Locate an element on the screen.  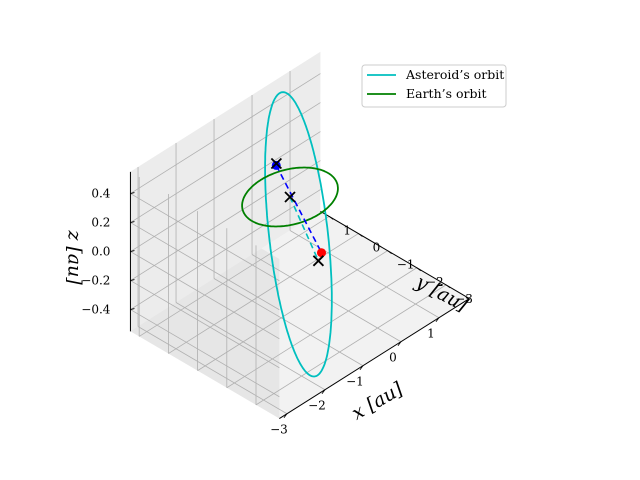
x-tick-label: −1 is located at coordinates (355, 382).